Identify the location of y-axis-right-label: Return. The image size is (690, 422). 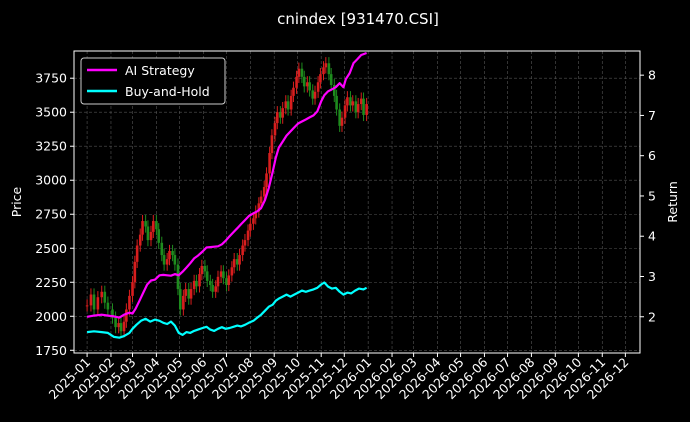
(672, 201).